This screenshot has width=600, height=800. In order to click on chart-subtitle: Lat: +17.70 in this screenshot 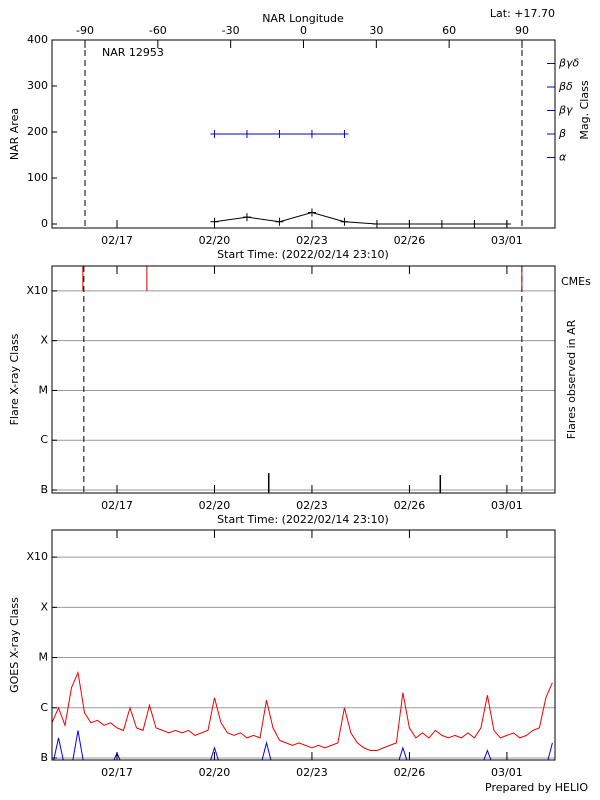, I will do `click(522, 13)`.